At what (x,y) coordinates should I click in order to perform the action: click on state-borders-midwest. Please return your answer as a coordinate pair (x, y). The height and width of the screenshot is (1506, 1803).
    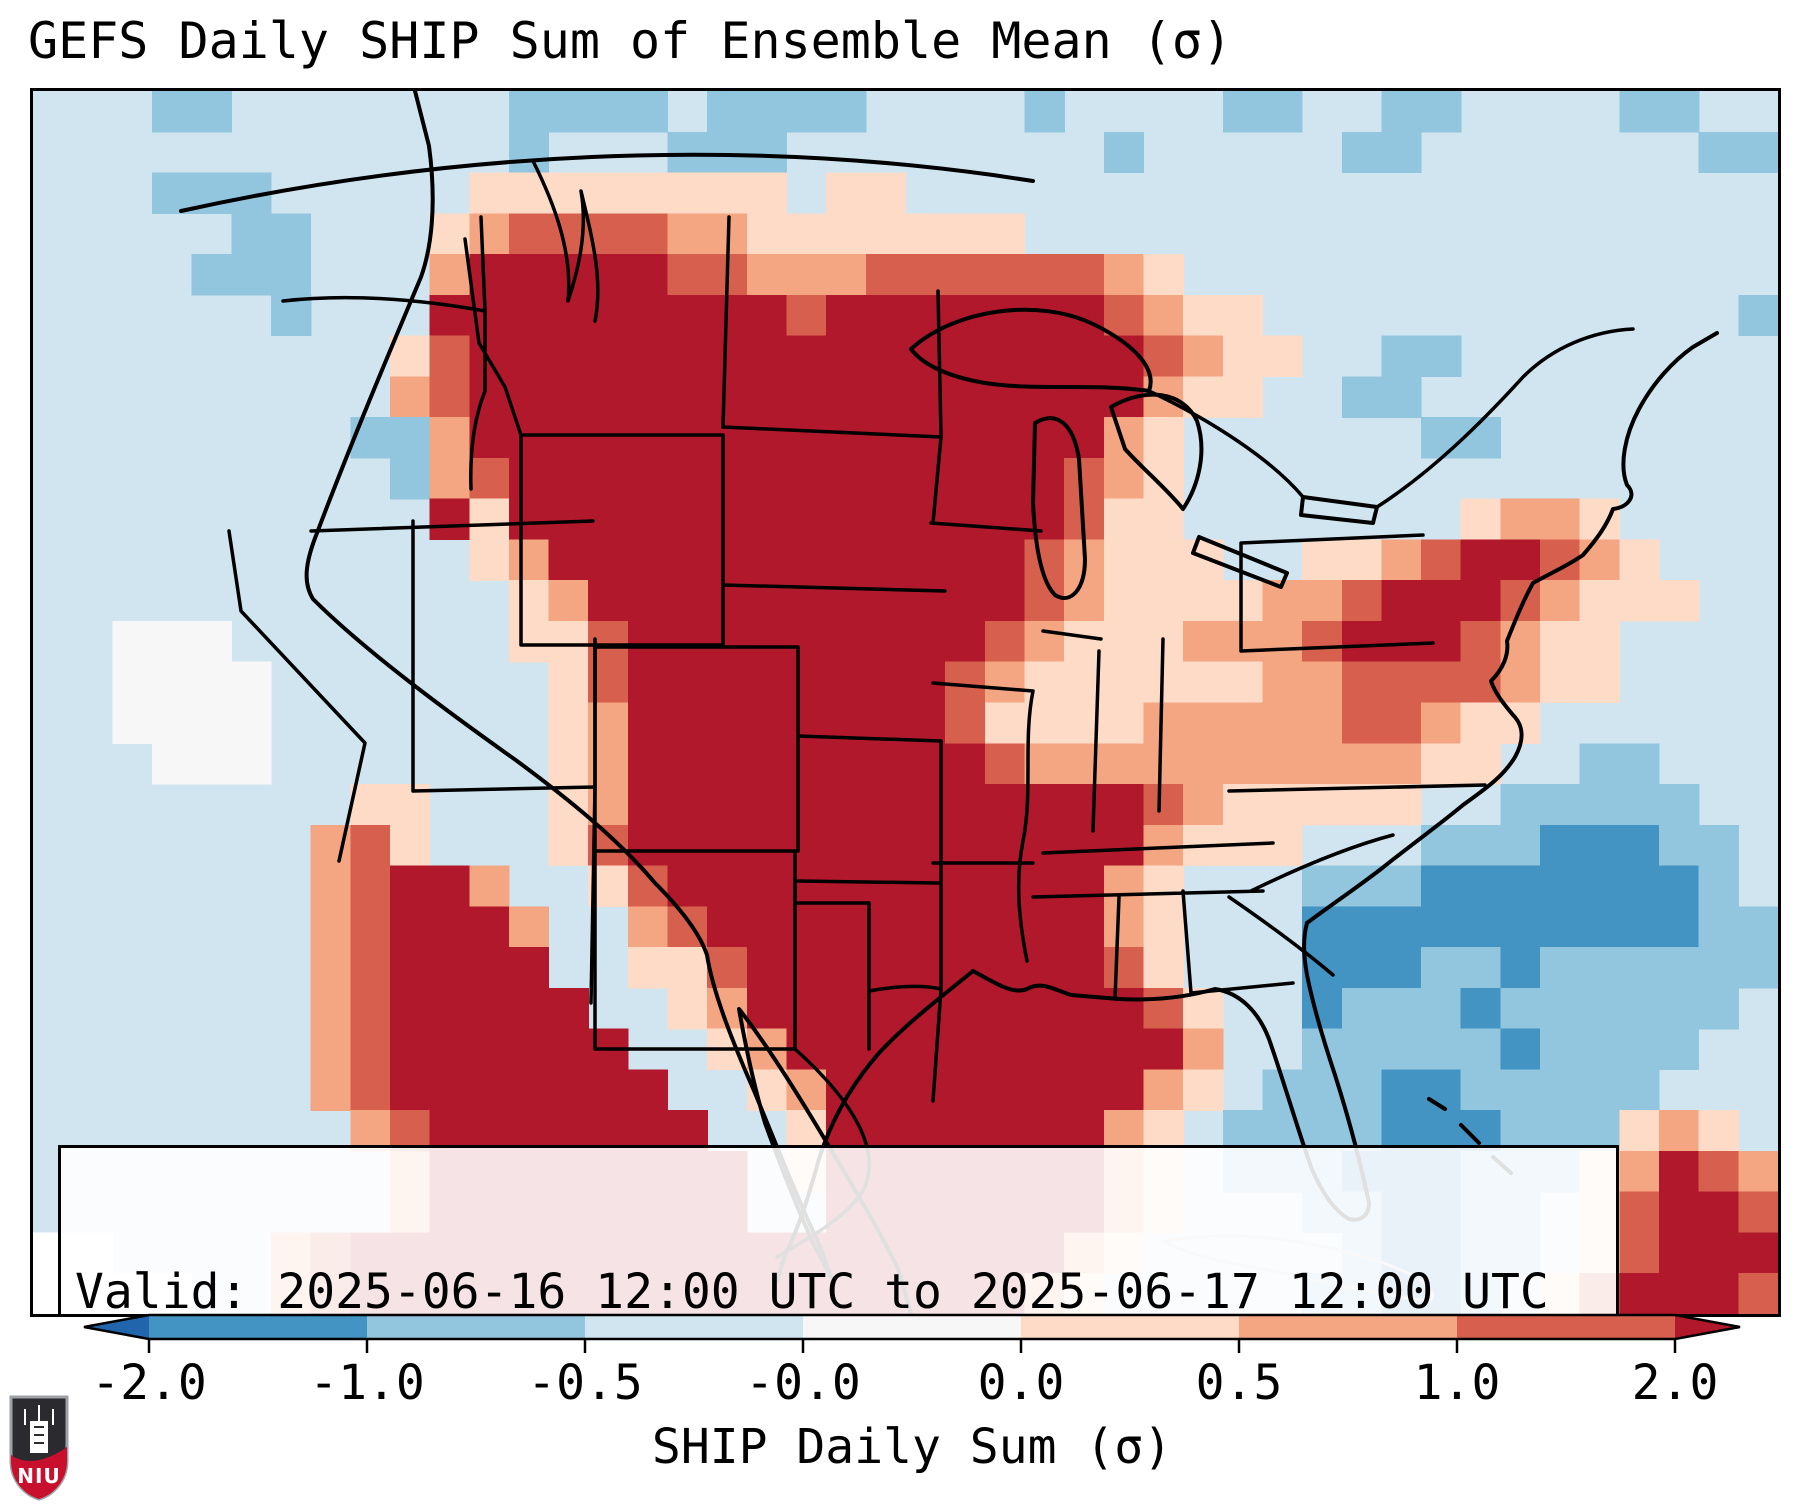
    Looking at the image, I should click on (1182, 626).